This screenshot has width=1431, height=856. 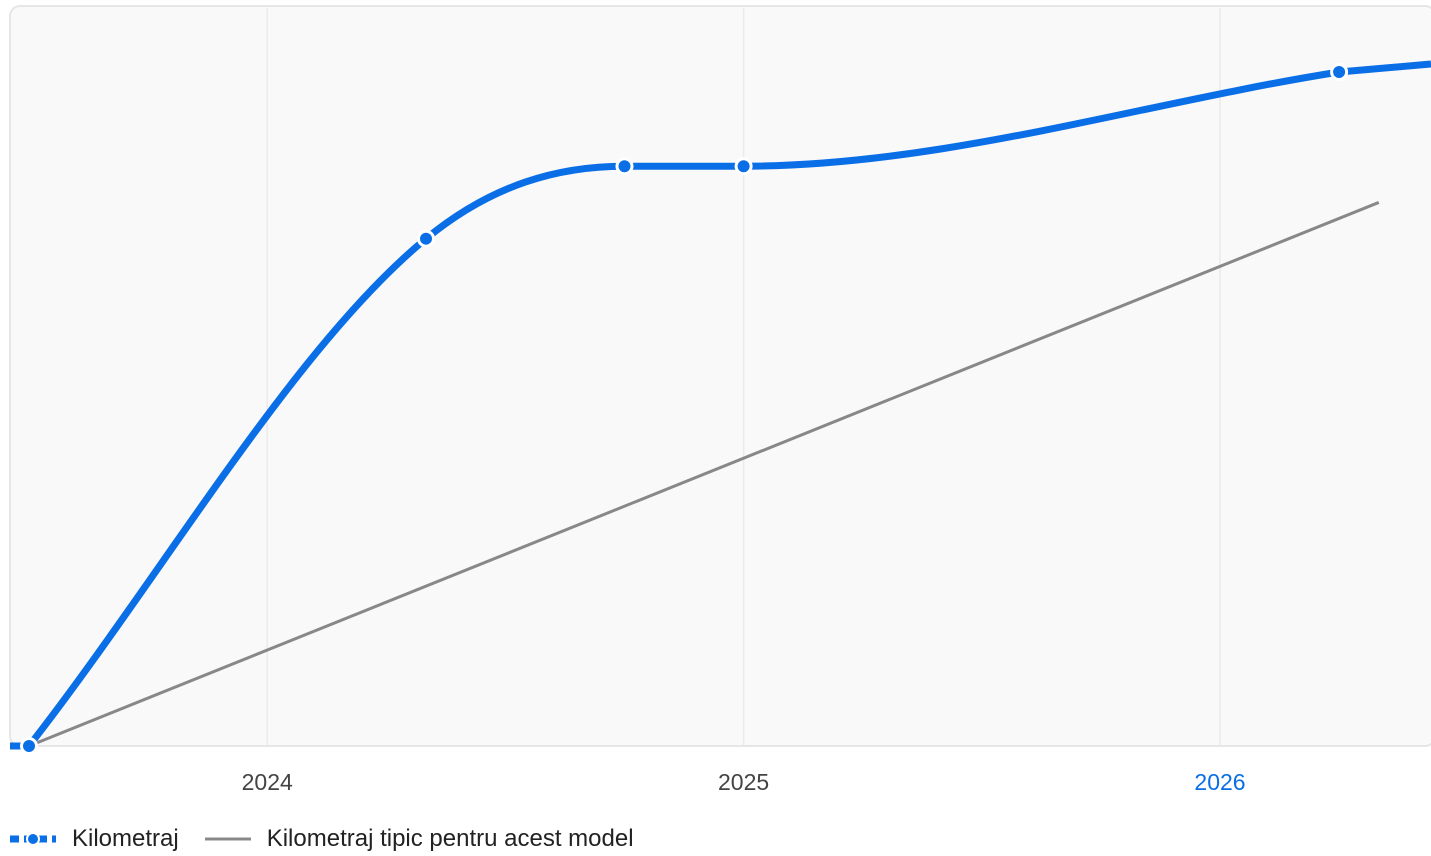 What do you see at coordinates (1384, 68) in the screenshot?
I see `series-line-kilometraj-tail` at bounding box center [1384, 68].